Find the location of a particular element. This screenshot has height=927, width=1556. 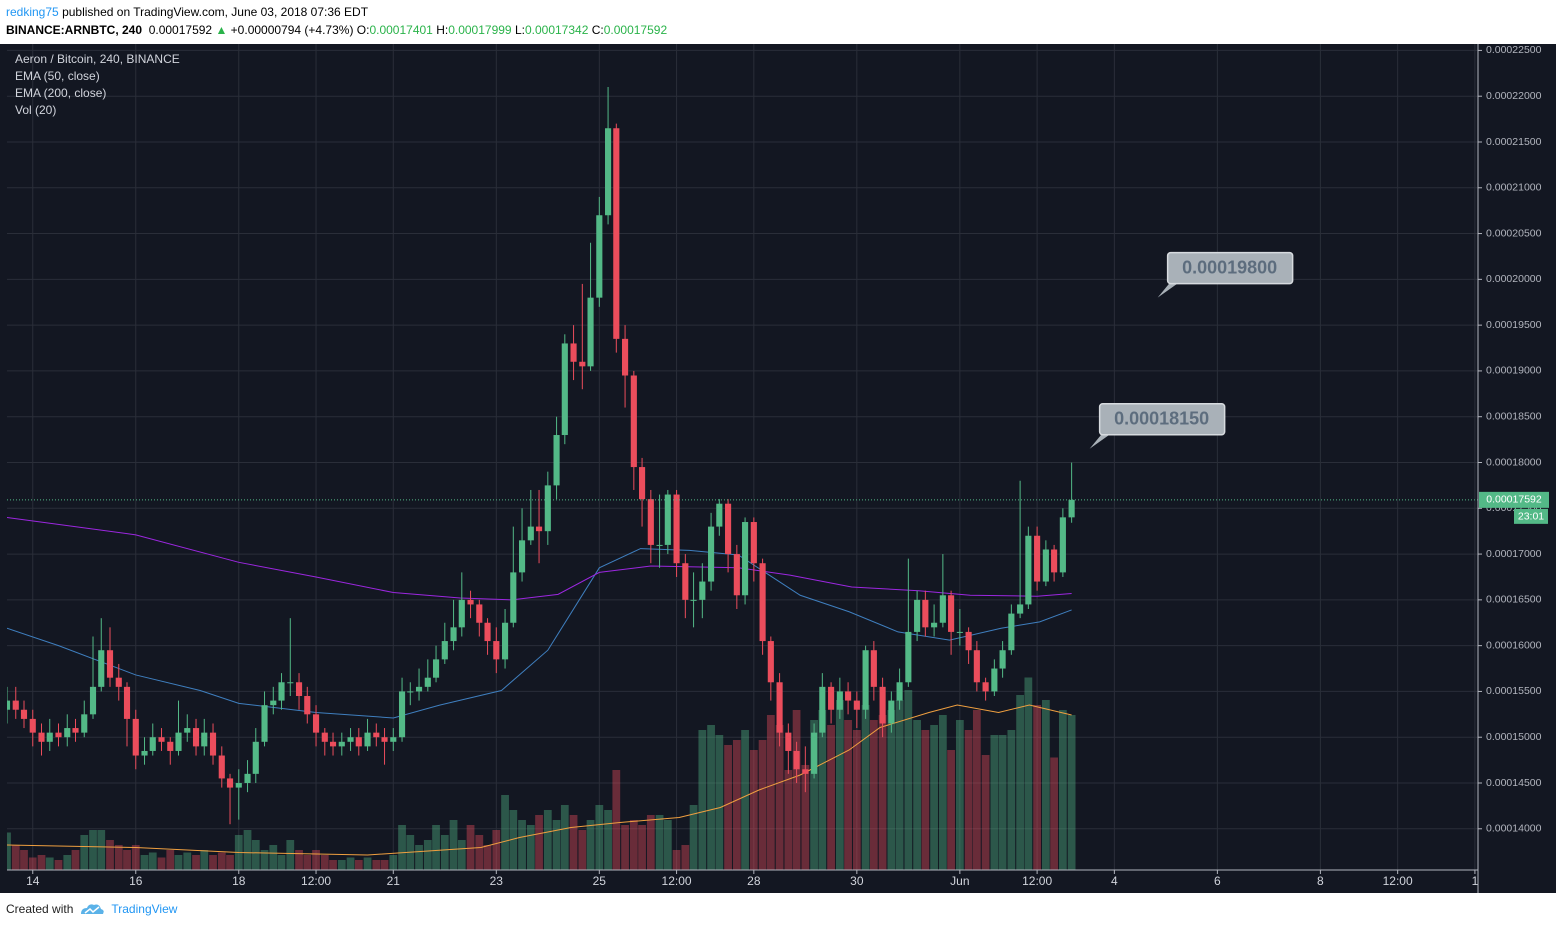

x-tick-label: 23 is located at coordinates (497, 881).